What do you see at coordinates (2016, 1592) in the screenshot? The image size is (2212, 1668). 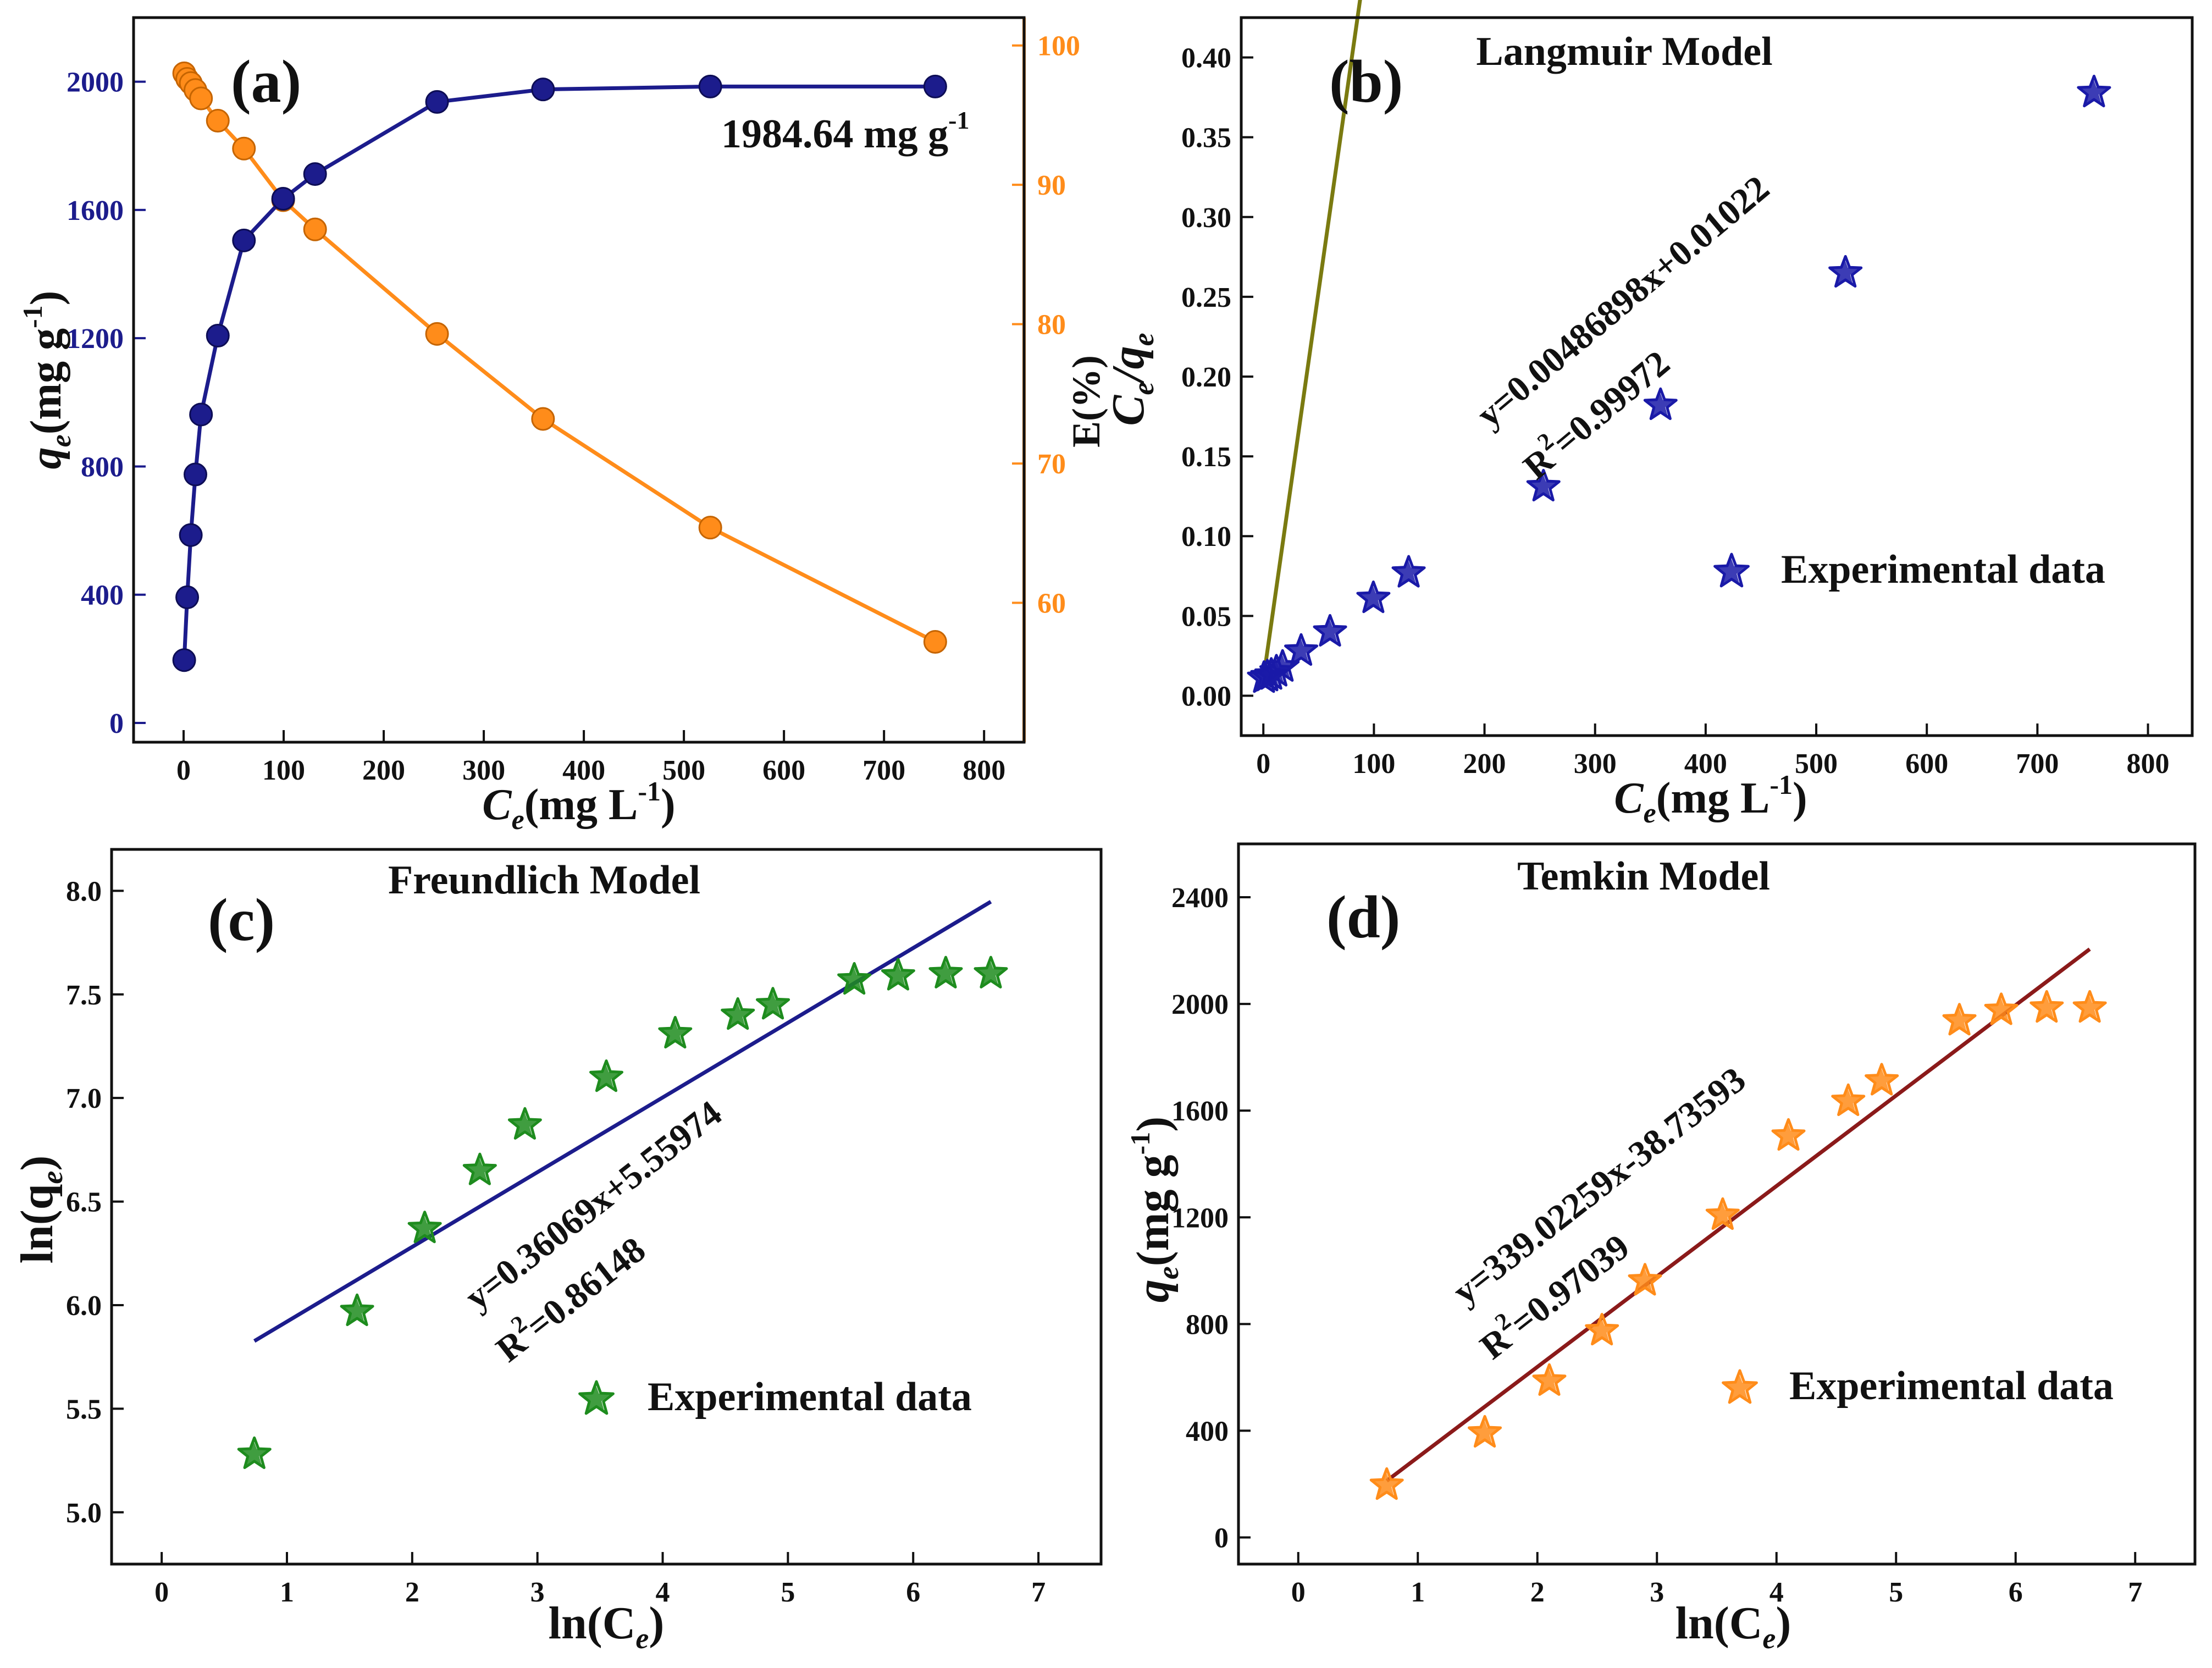 I see `x-tick-label: 6` at bounding box center [2016, 1592].